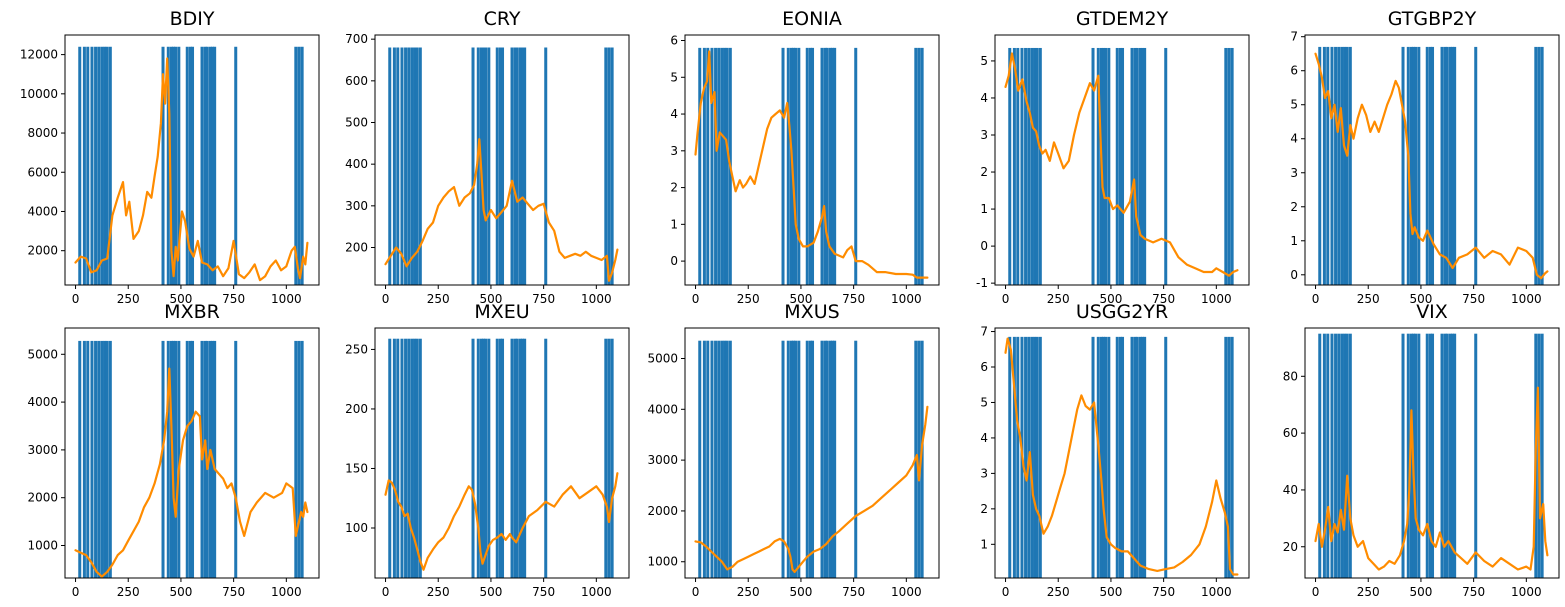  I want to click on subplot-eonia: 0 250 500 750 1000 0 1 2 3 4 5 6 EONIA, so click(805, 157).